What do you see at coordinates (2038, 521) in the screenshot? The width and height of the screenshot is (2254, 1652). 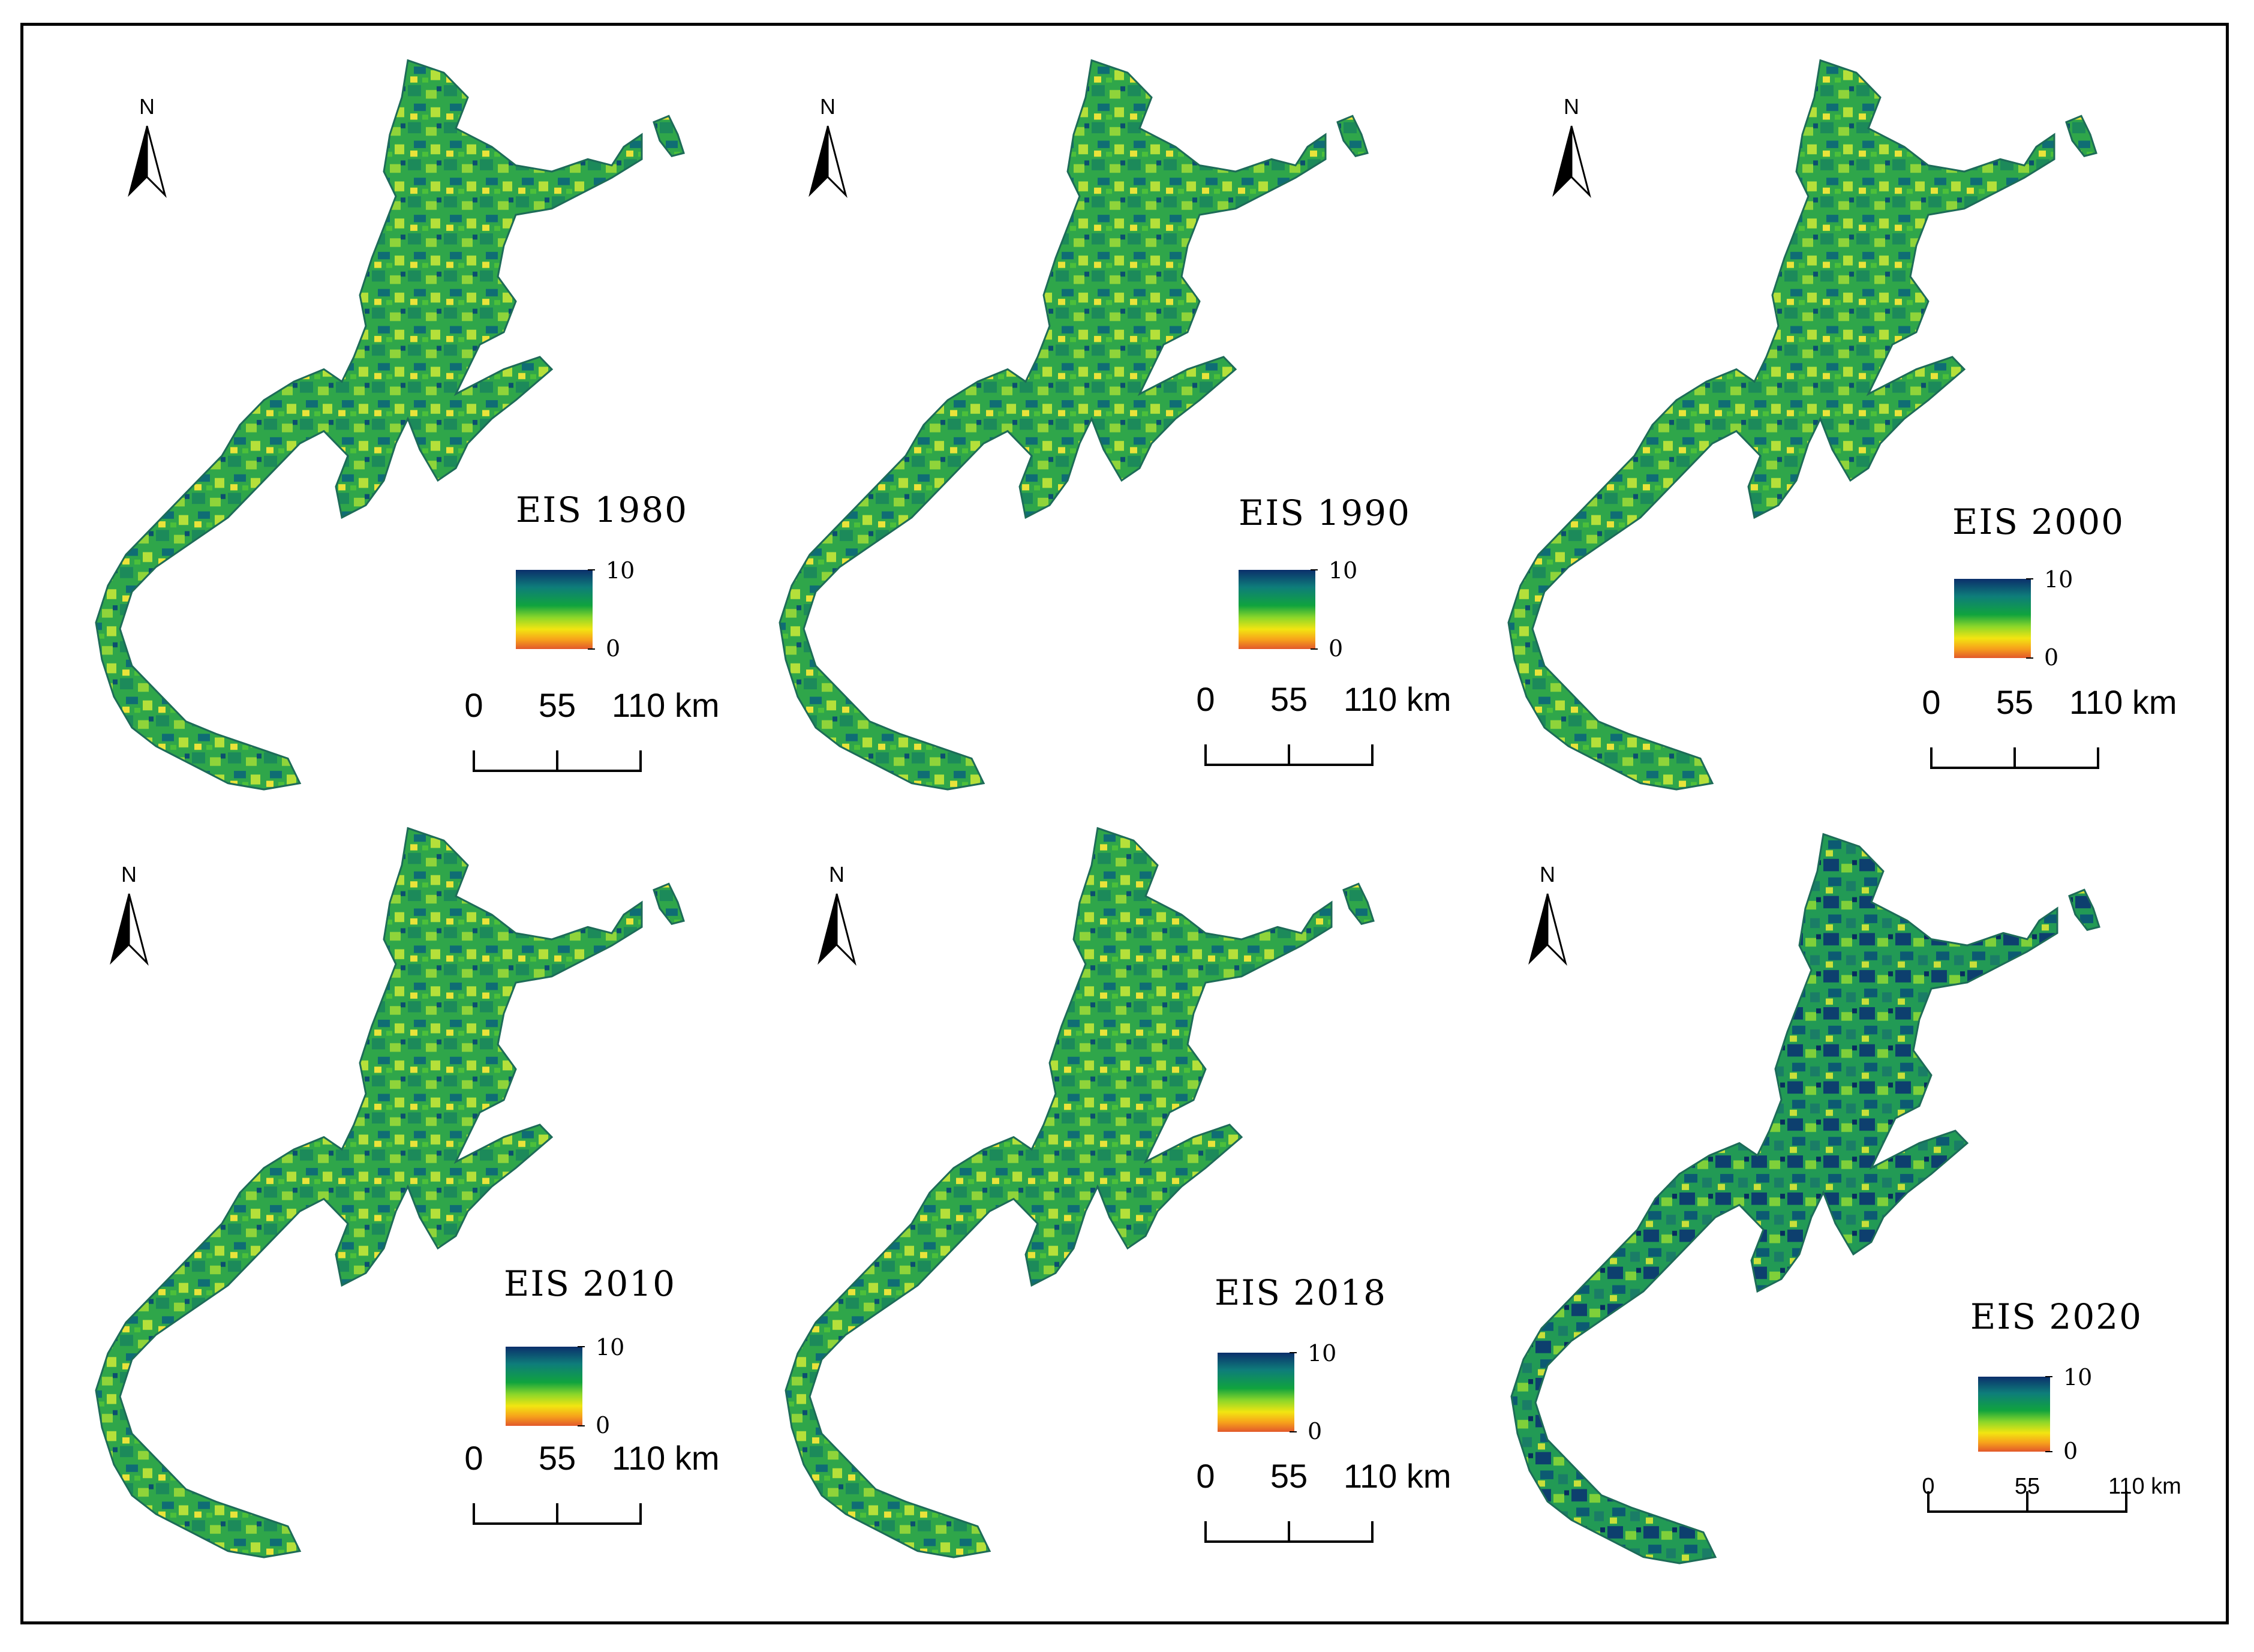 I see `map-title: EIS 2000` at bounding box center [2038, 521].